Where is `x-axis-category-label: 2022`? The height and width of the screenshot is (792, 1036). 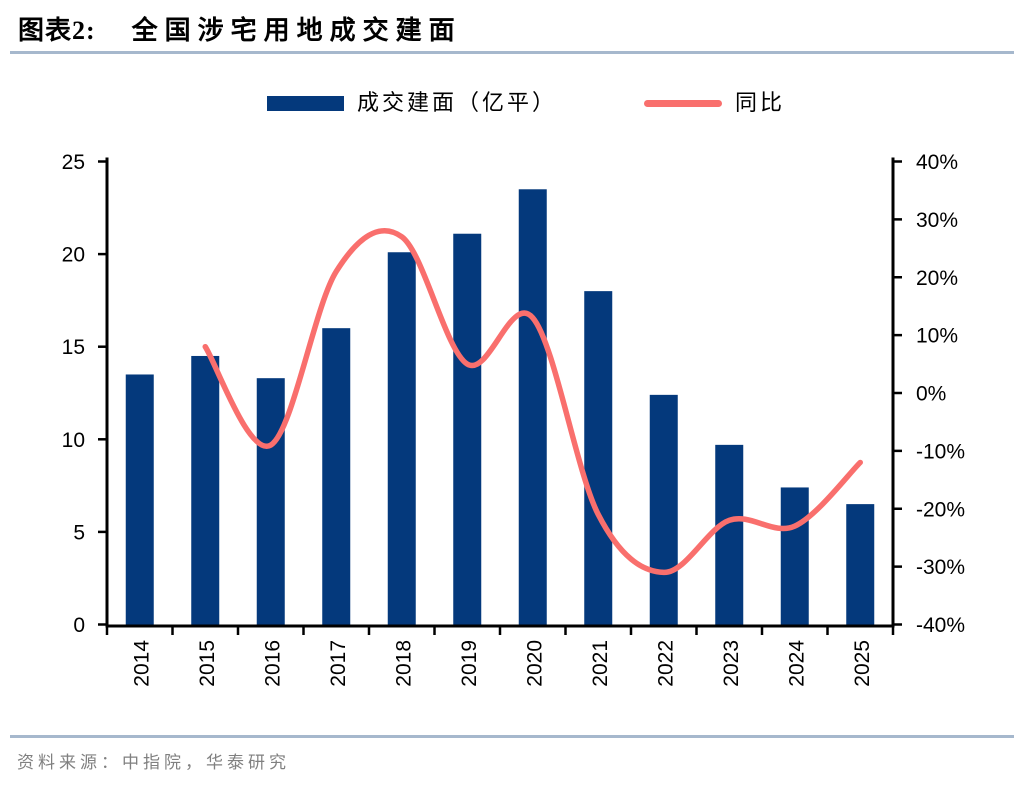
x-axis-category-label: 2022 is located at coordinates (665, 663).